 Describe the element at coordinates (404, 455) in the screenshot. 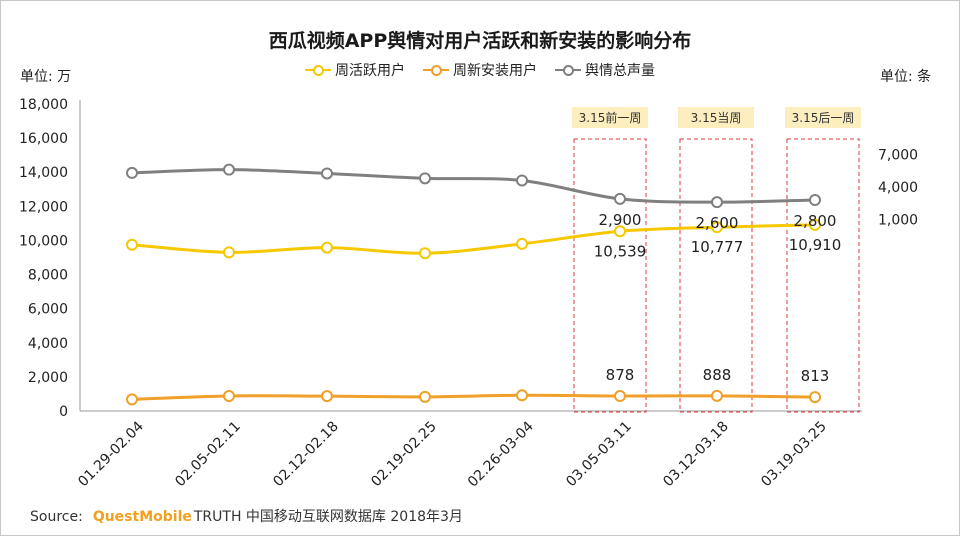

I see `x-tick-label: 02.19-02.25` at that location.